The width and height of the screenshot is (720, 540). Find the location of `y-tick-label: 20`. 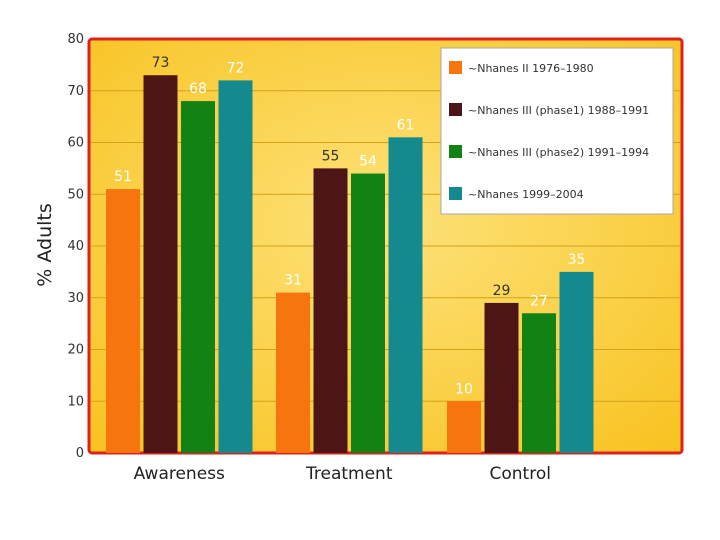

y-tick-label: 20 is located at coordinates (75, 350).